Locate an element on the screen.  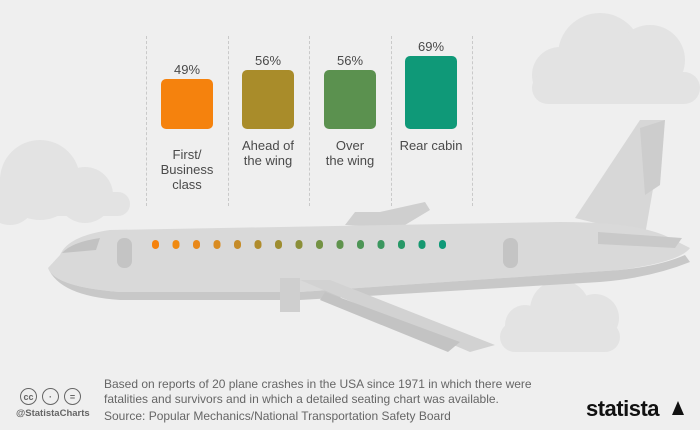
window-dots is located at coordinates (299, 244).